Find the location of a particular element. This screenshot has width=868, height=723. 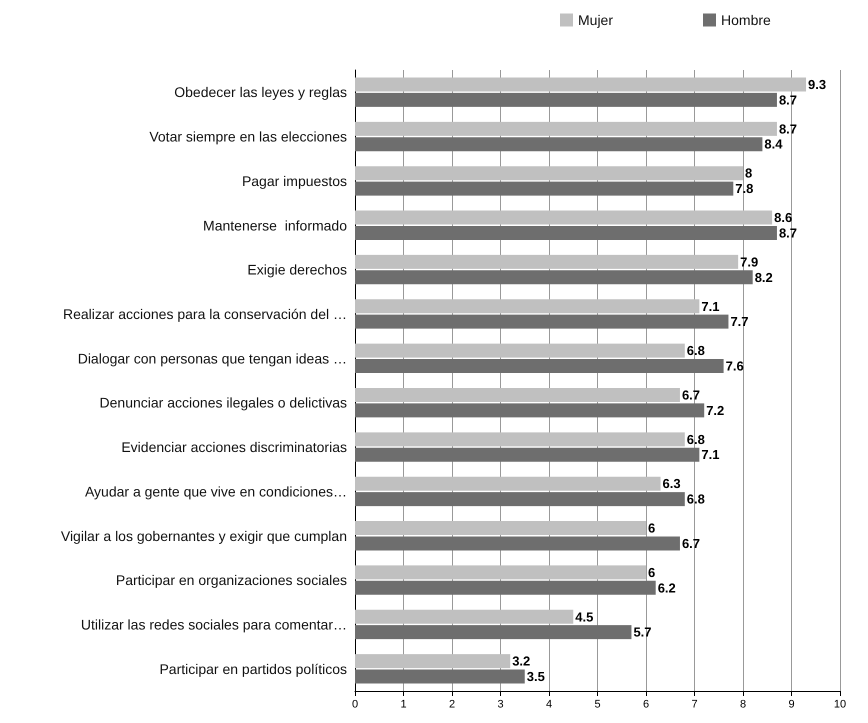

x-tick-label: 1 is located at coordinates (403, 704).